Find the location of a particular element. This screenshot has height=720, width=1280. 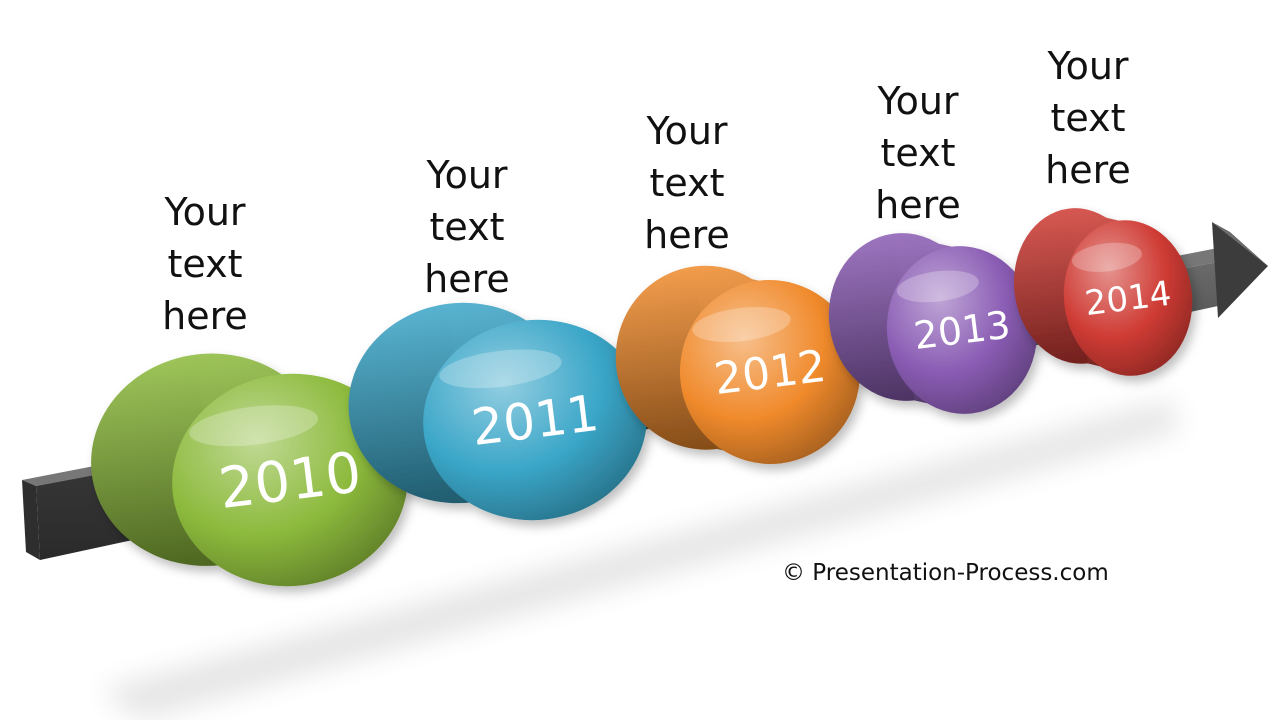

arrow-shaft-end is located at coordinates (31, 520).